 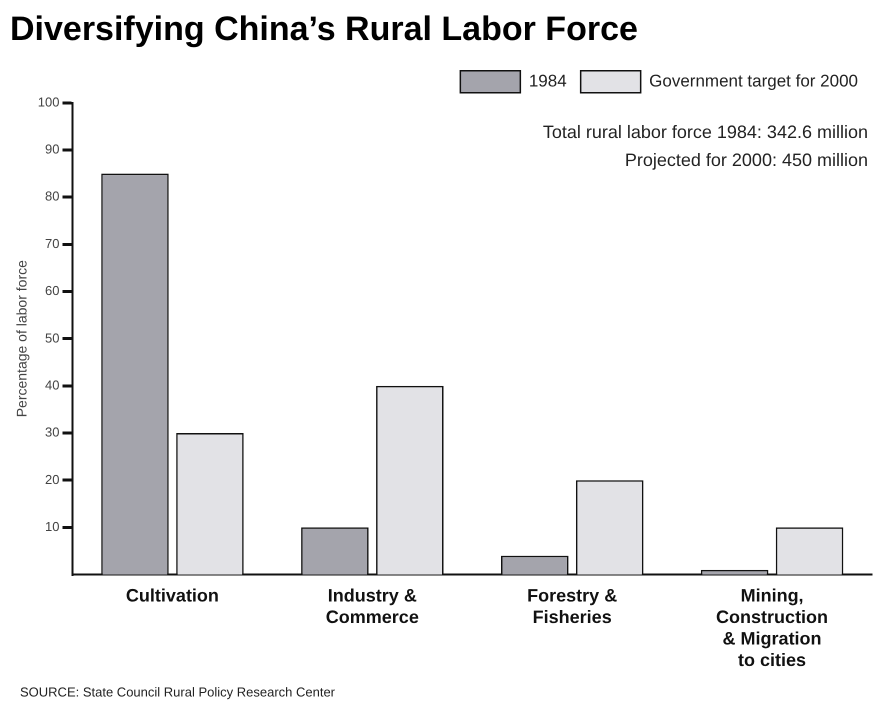 What do you see at coordinates (705, 132) in the screenshot?
I see `annotation: Total rural labor force 1984: 342.6 million` at bounding box center [705, 132].